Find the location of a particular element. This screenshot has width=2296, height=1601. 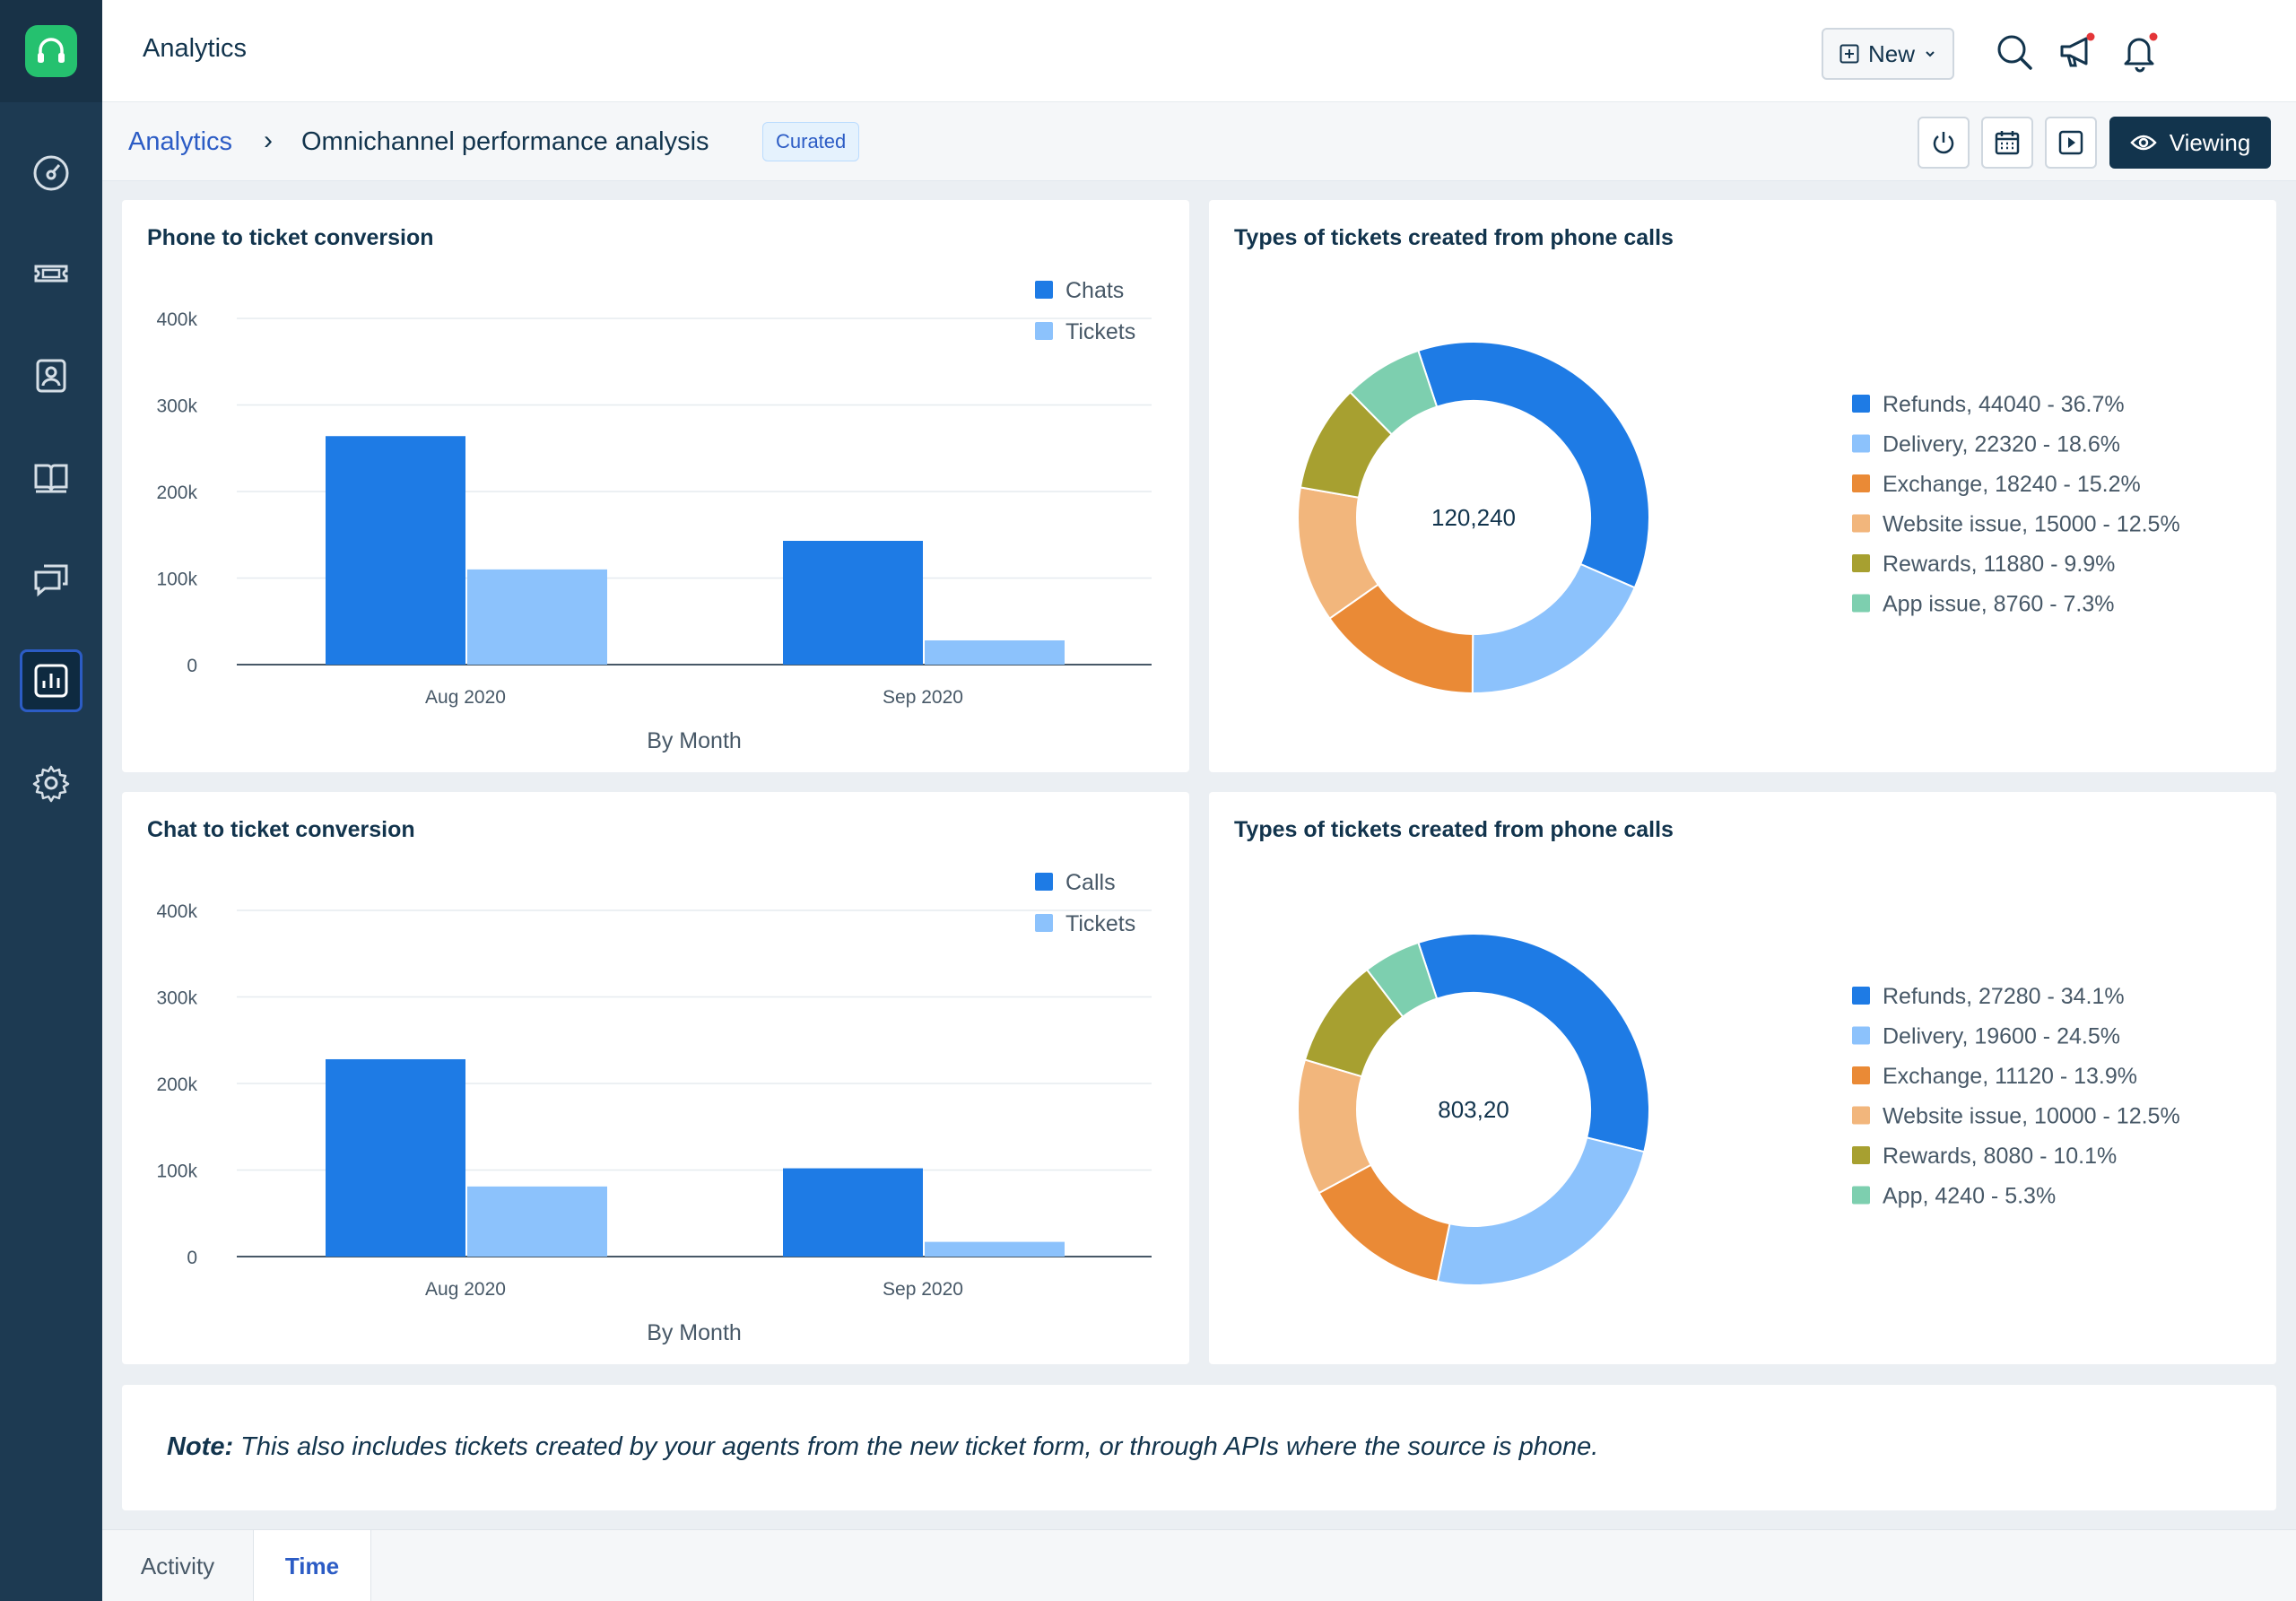

card-title: Chat to ticket conversion is located at coordinates (281, 829).